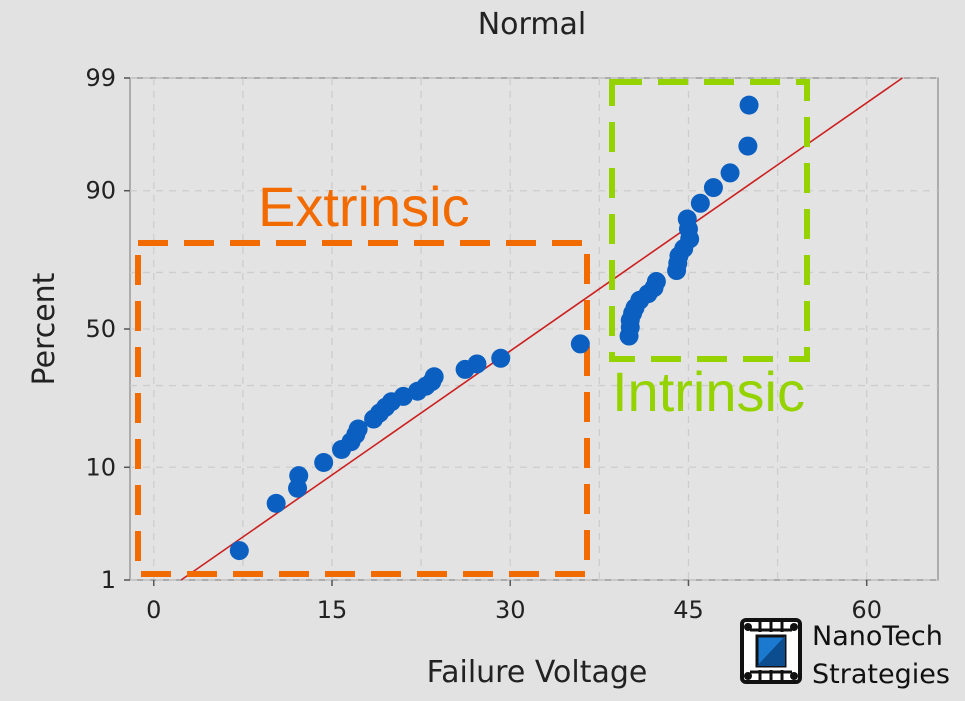  What do you see at coordinates (100, 467) in the screenshot?
I see `y-tick-label: 10` at bounding box center [100, 467].